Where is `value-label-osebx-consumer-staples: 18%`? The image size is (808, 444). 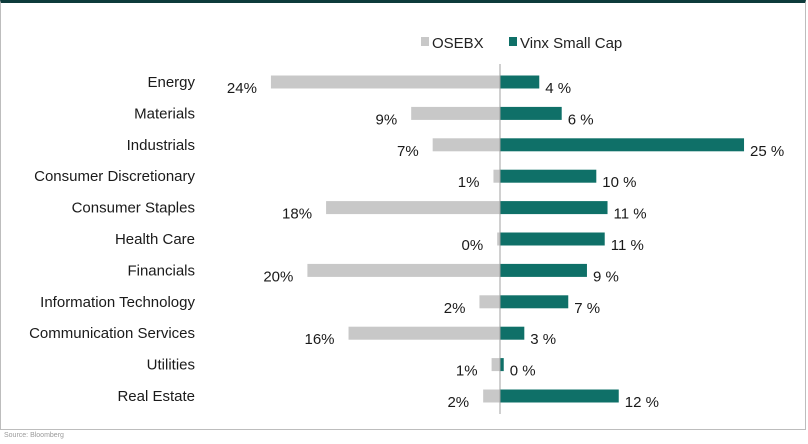
value-label-osebx-consumer-staples: 18% is located at coordinates (297, 214).